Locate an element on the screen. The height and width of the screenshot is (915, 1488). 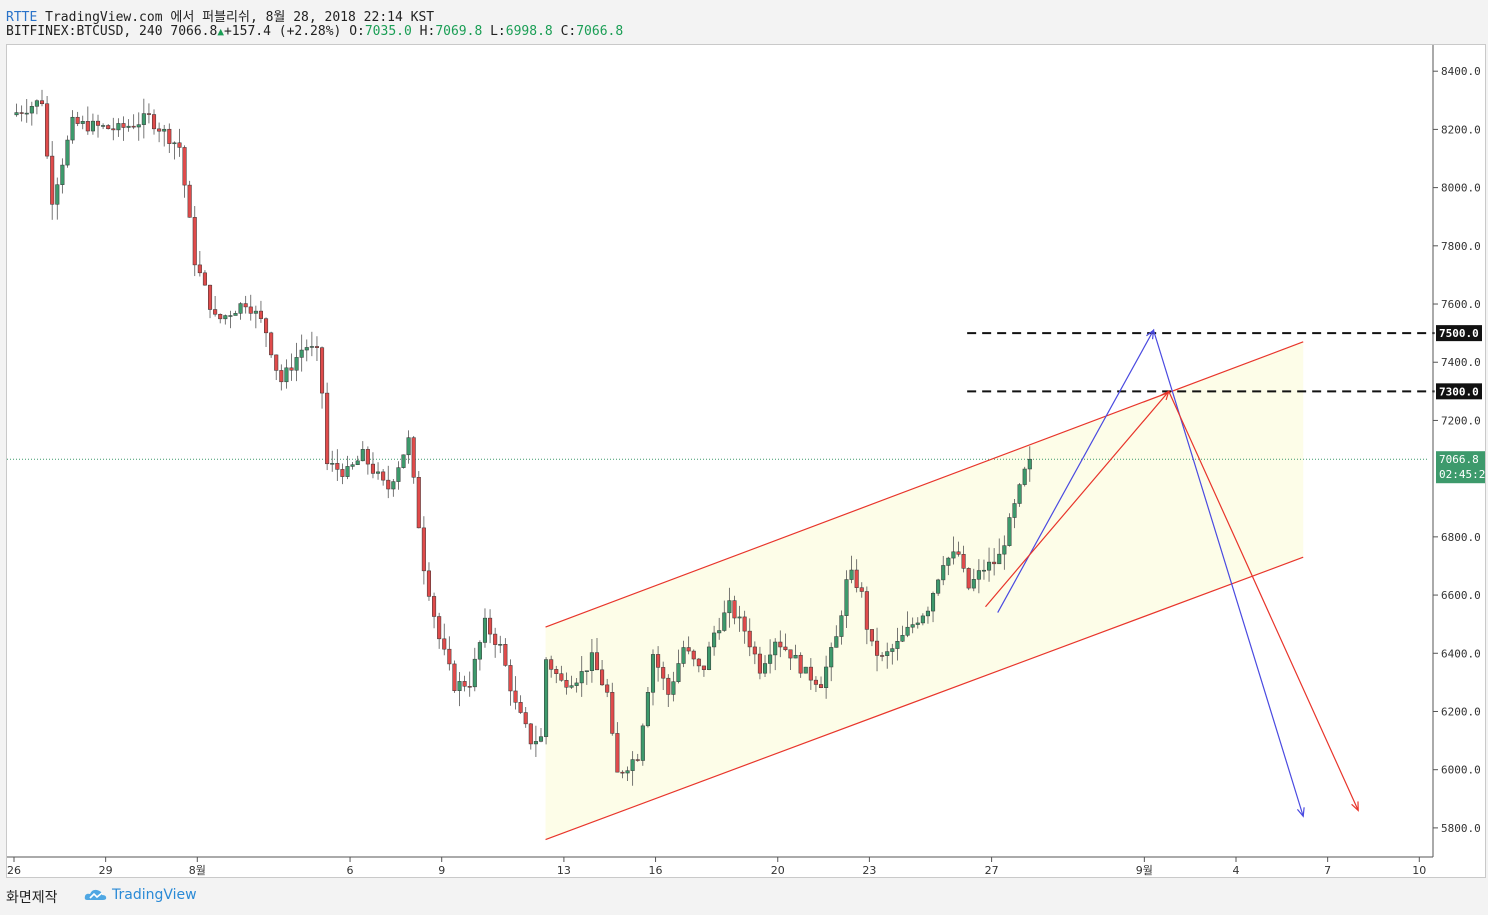
time-tick-label: 9 is located at coordinates (441, 870).